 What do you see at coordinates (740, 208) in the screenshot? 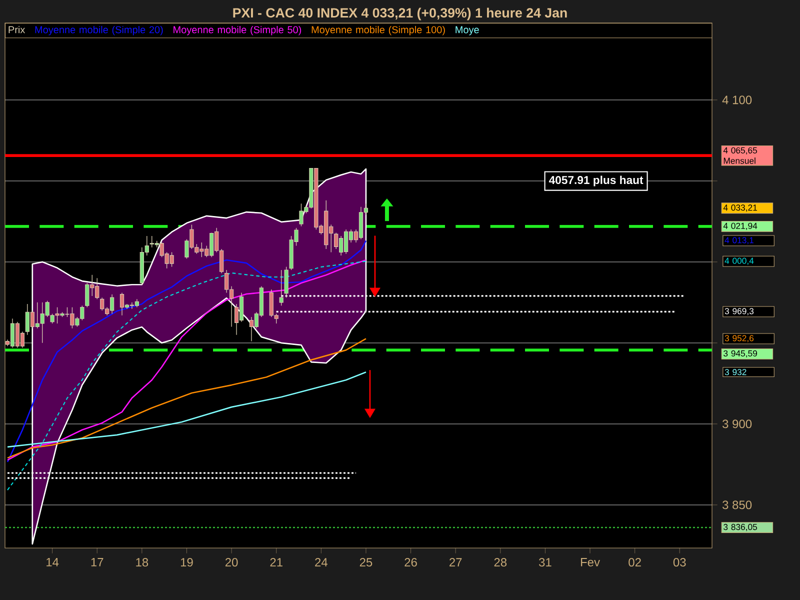
I see `text: 4 033,21` at bounding box center [740, 208].